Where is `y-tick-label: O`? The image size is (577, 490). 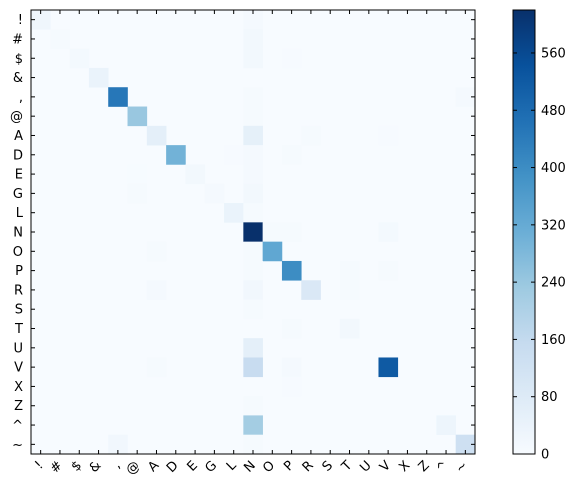
y-tick-label: O is located at coordinates (18, 252).